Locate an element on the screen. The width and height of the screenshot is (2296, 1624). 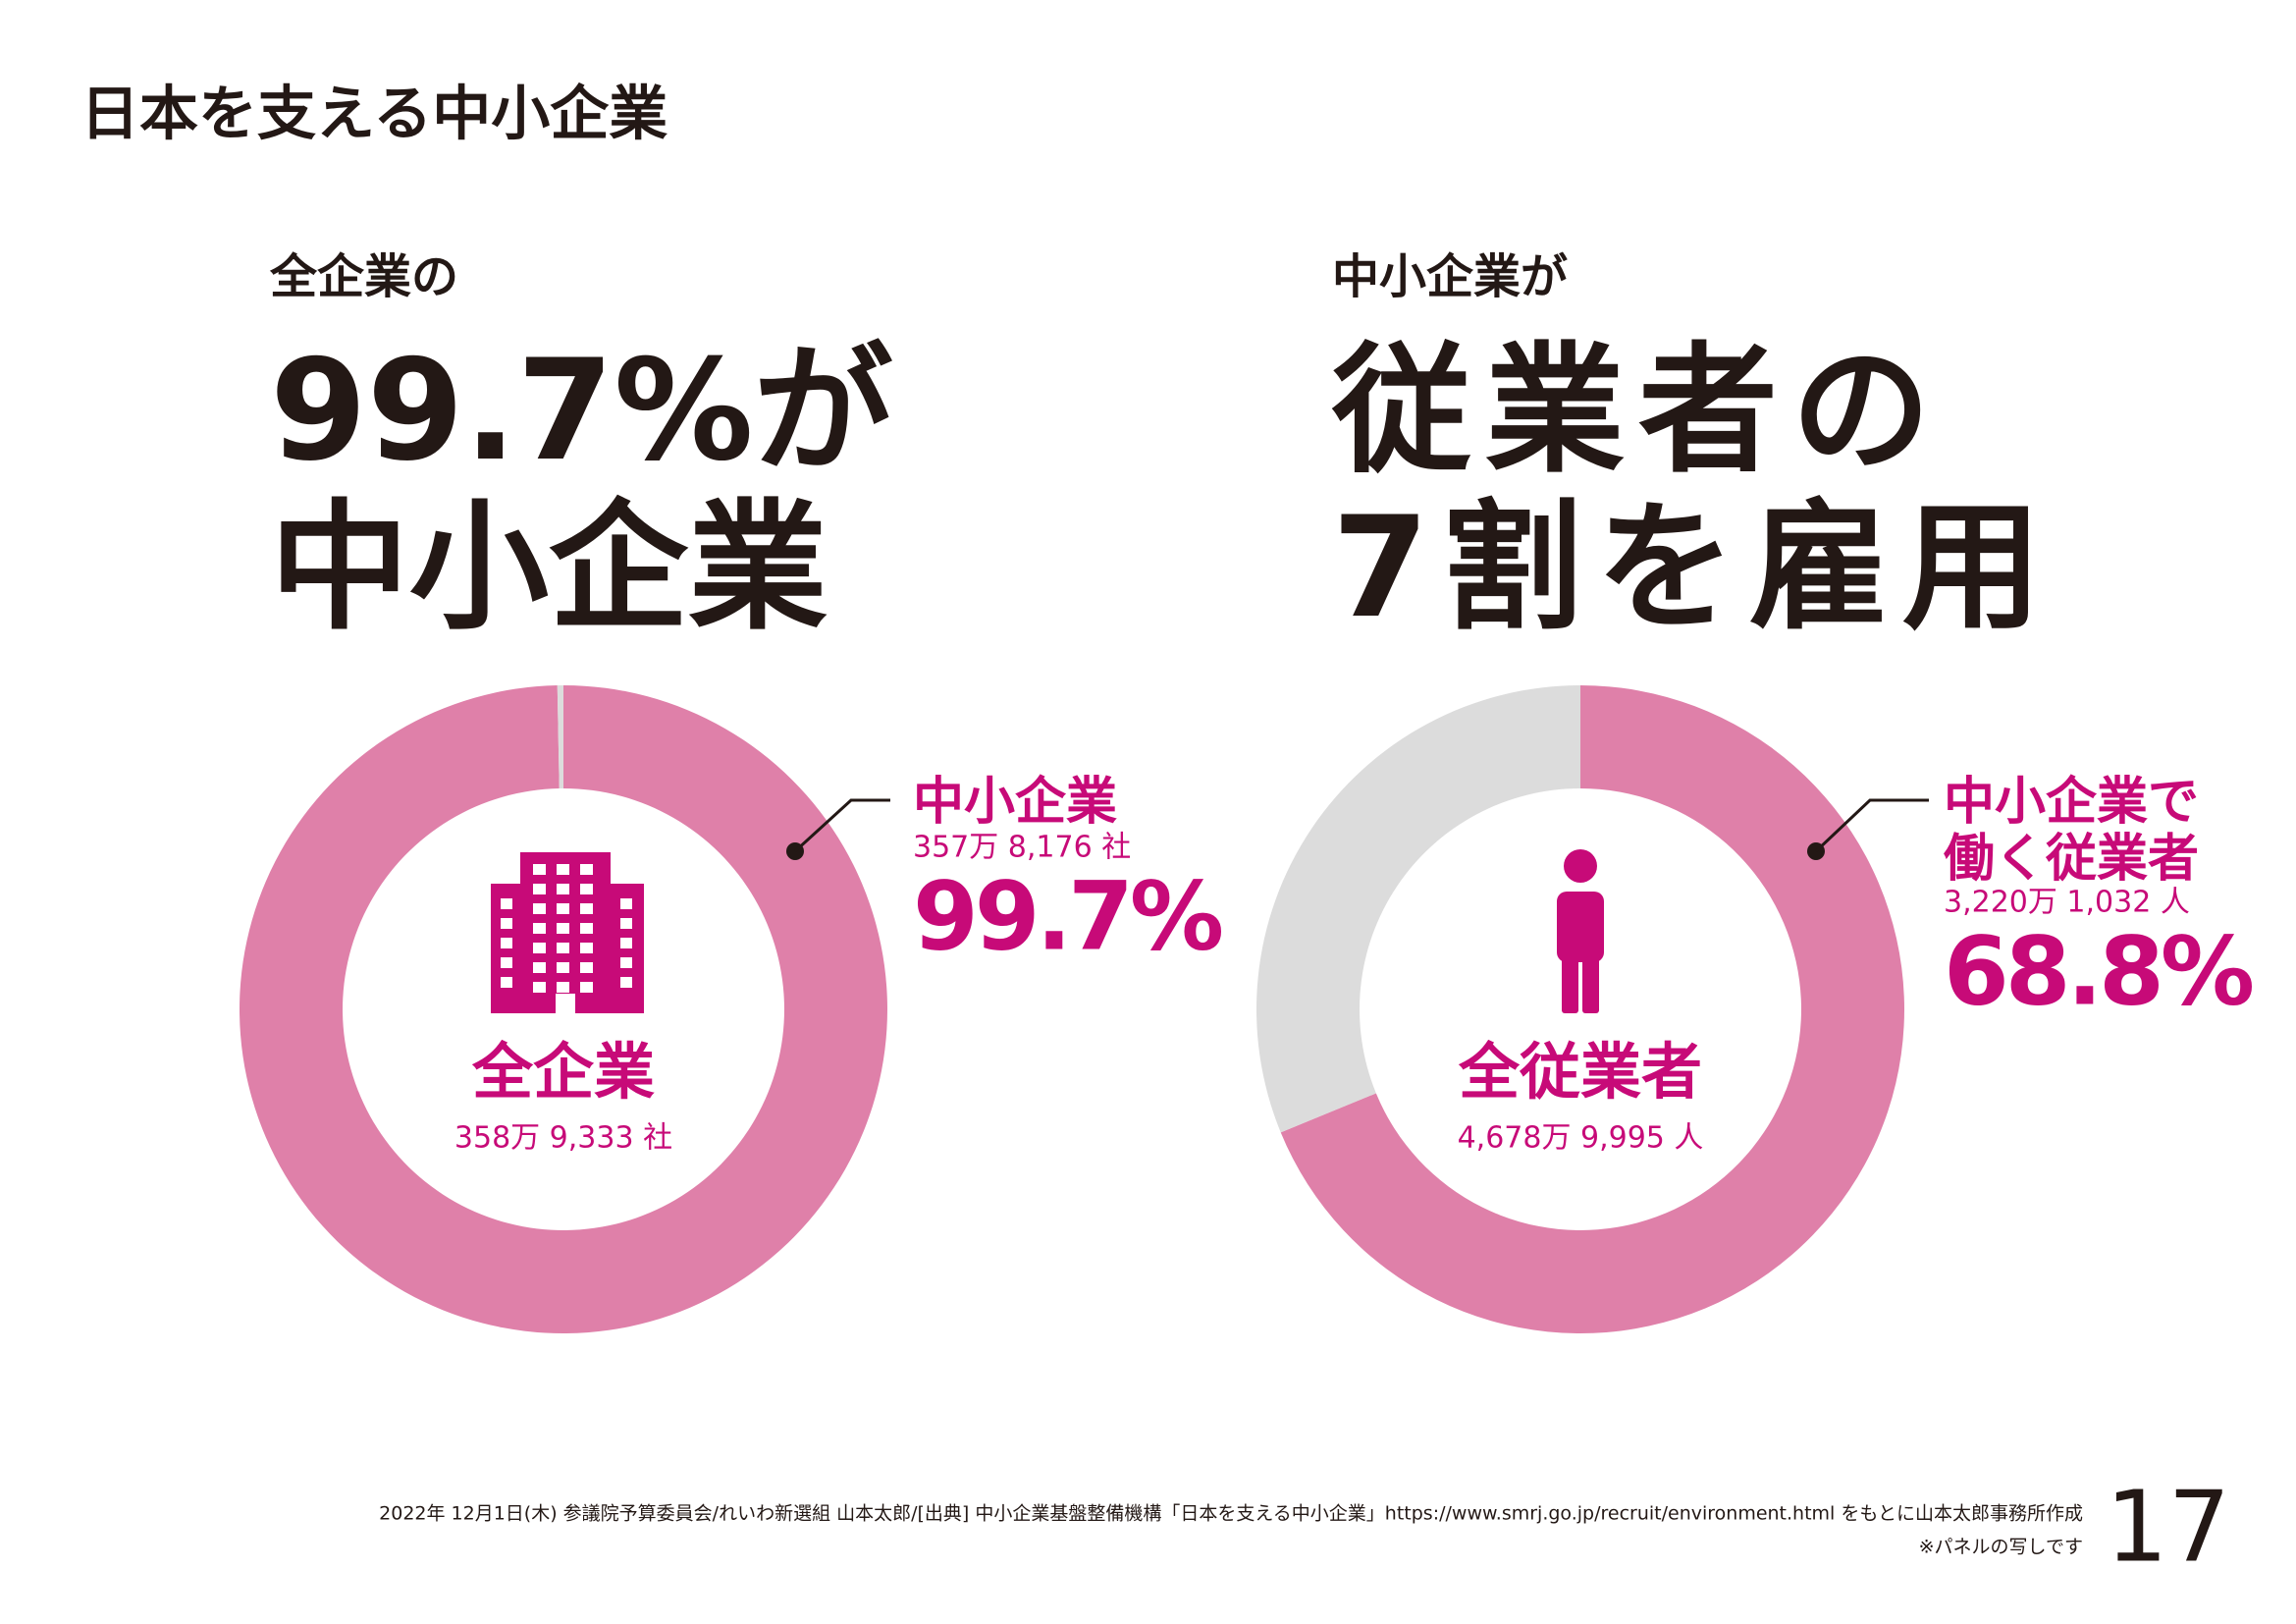
callout-count: 357万 8,176 社 is located at coordinates (1022, 848).